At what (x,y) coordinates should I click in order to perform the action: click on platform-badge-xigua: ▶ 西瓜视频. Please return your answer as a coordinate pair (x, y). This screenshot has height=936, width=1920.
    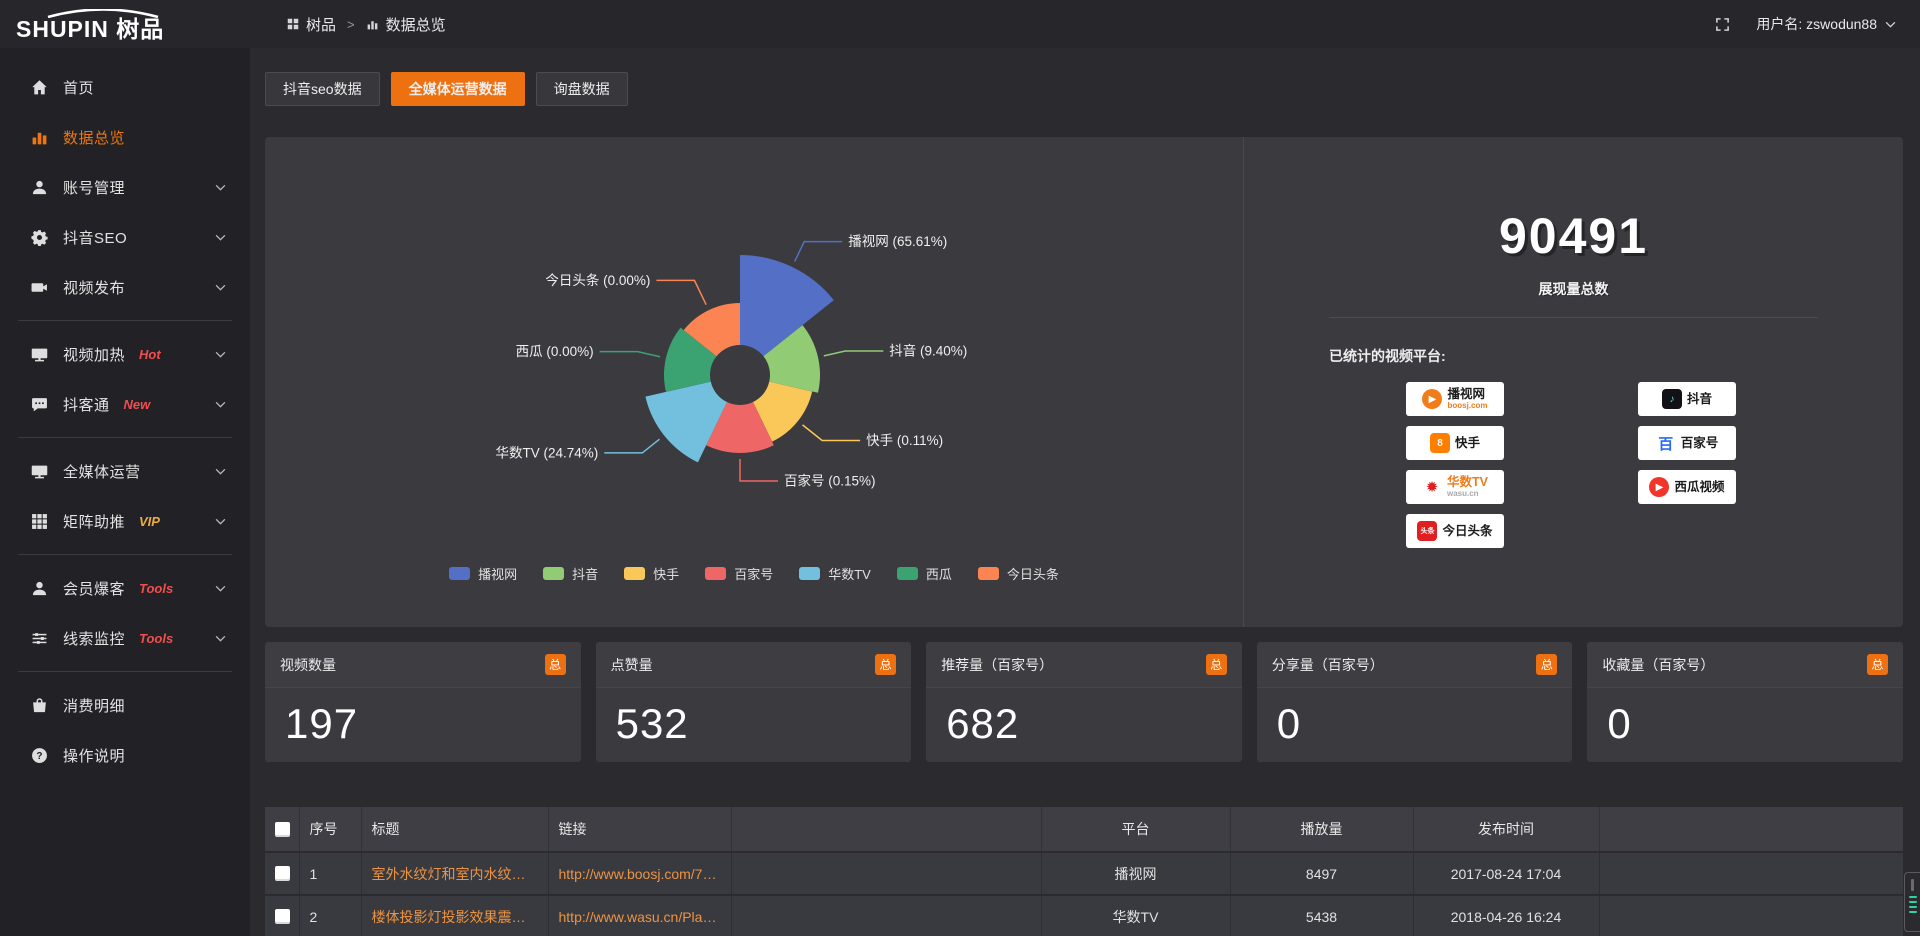
    Looking at the image, I should click on (1687, 487).